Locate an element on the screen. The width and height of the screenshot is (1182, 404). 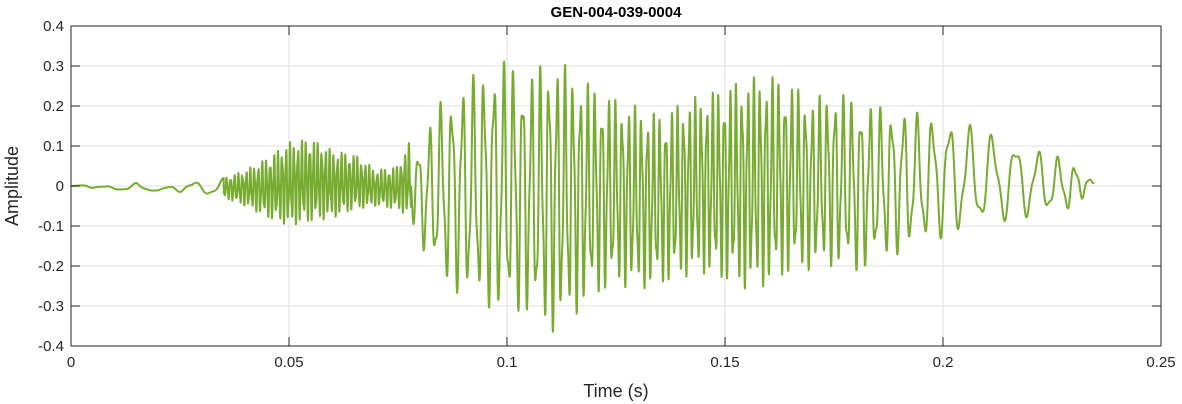
x-tick-label: 0.05 is located at coordinates (288, 362).